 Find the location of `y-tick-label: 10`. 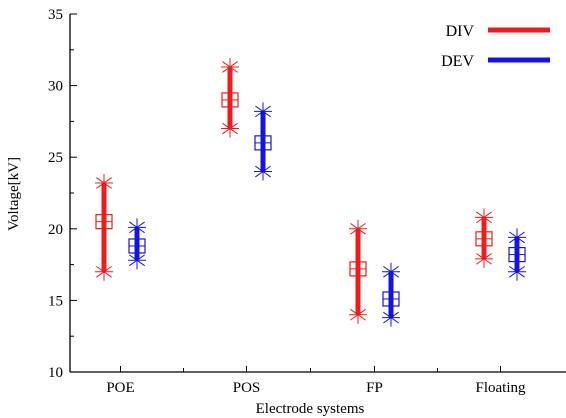

y-tick-label: 10 is located at coordinates (55, 373).